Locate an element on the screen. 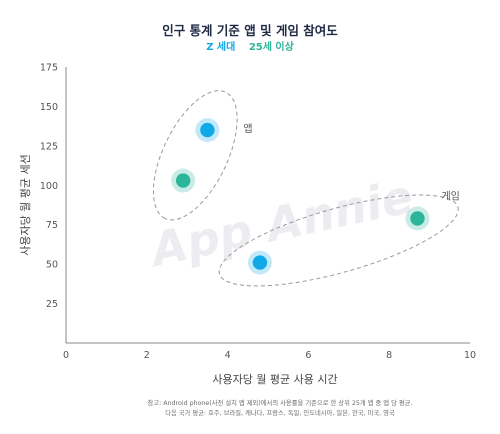 The width and height of the screenshot is (500, 434). x-tick-label: 10 is located at coordinates (470, 355).